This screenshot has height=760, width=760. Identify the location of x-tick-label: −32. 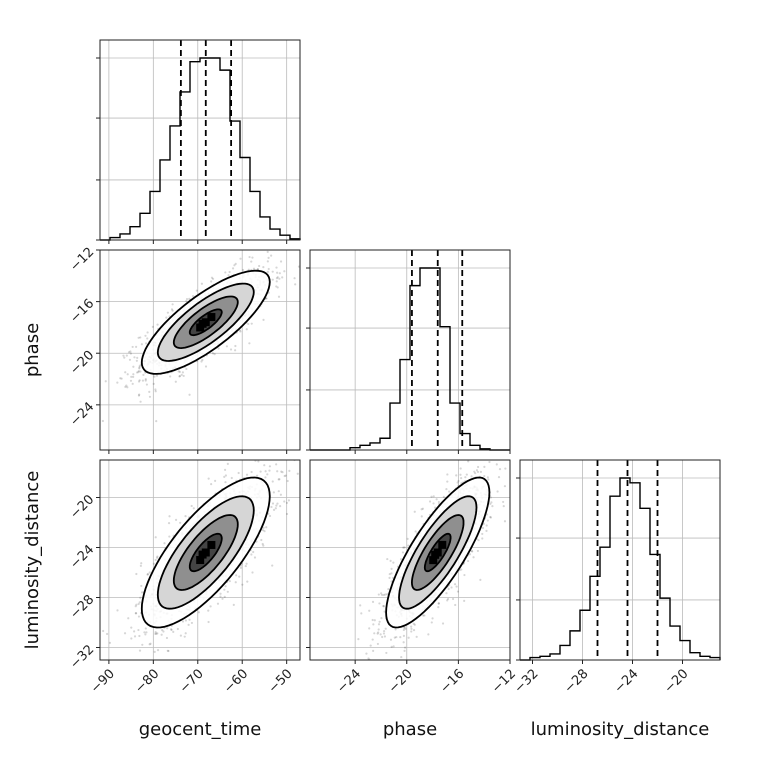
(527, 681).